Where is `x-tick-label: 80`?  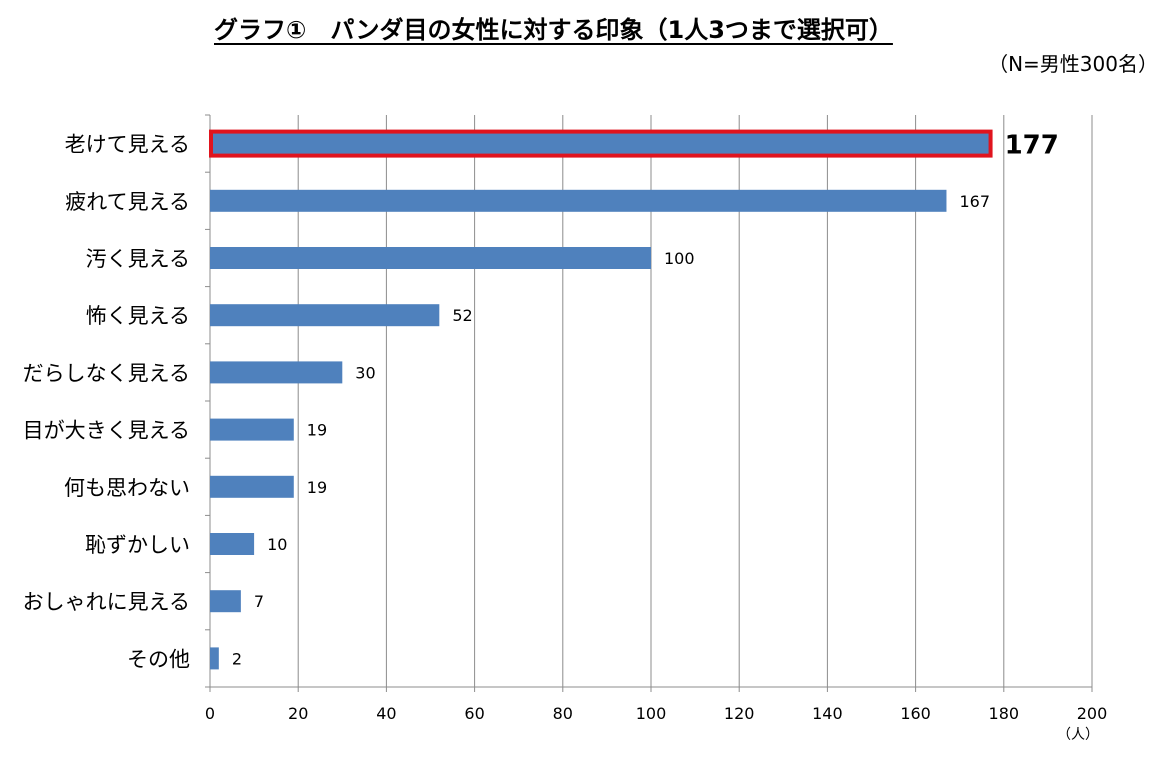 x-tick-label: 80 is located at coordinates (563, 713).